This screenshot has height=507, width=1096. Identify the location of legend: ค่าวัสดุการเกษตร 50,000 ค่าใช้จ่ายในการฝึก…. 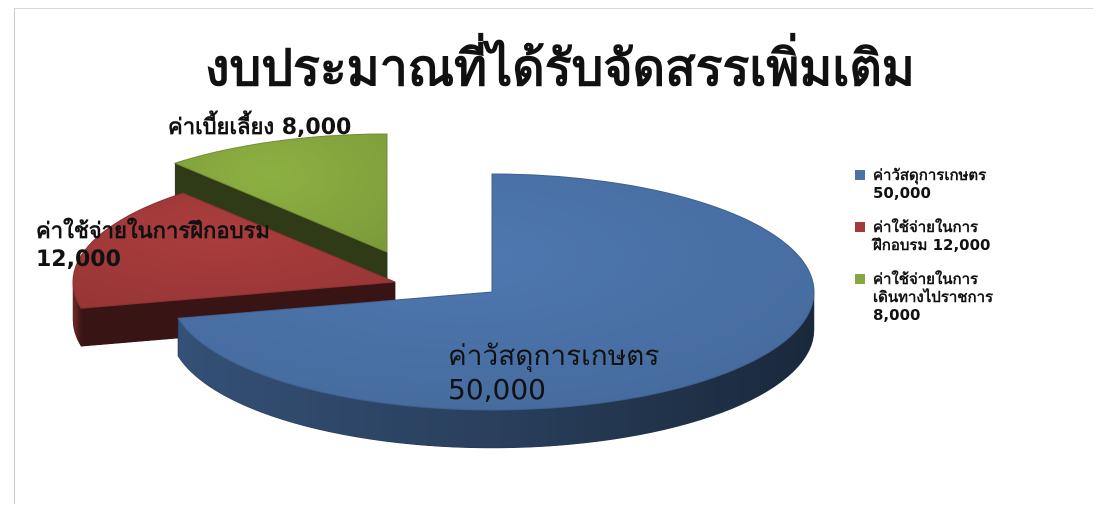
(924, 245).